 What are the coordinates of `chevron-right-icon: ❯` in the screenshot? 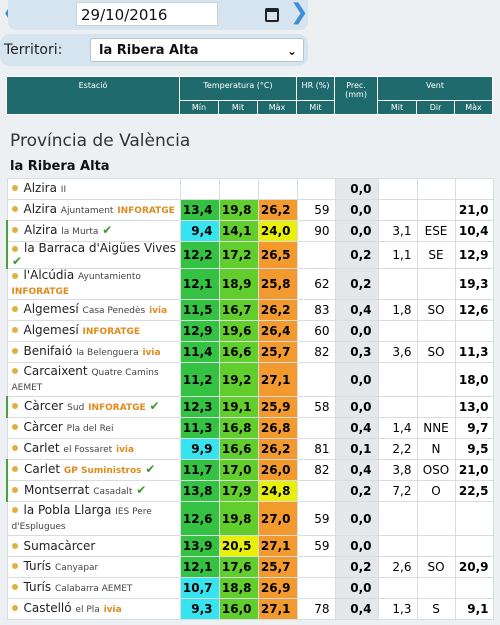 It's located at (299, 12).